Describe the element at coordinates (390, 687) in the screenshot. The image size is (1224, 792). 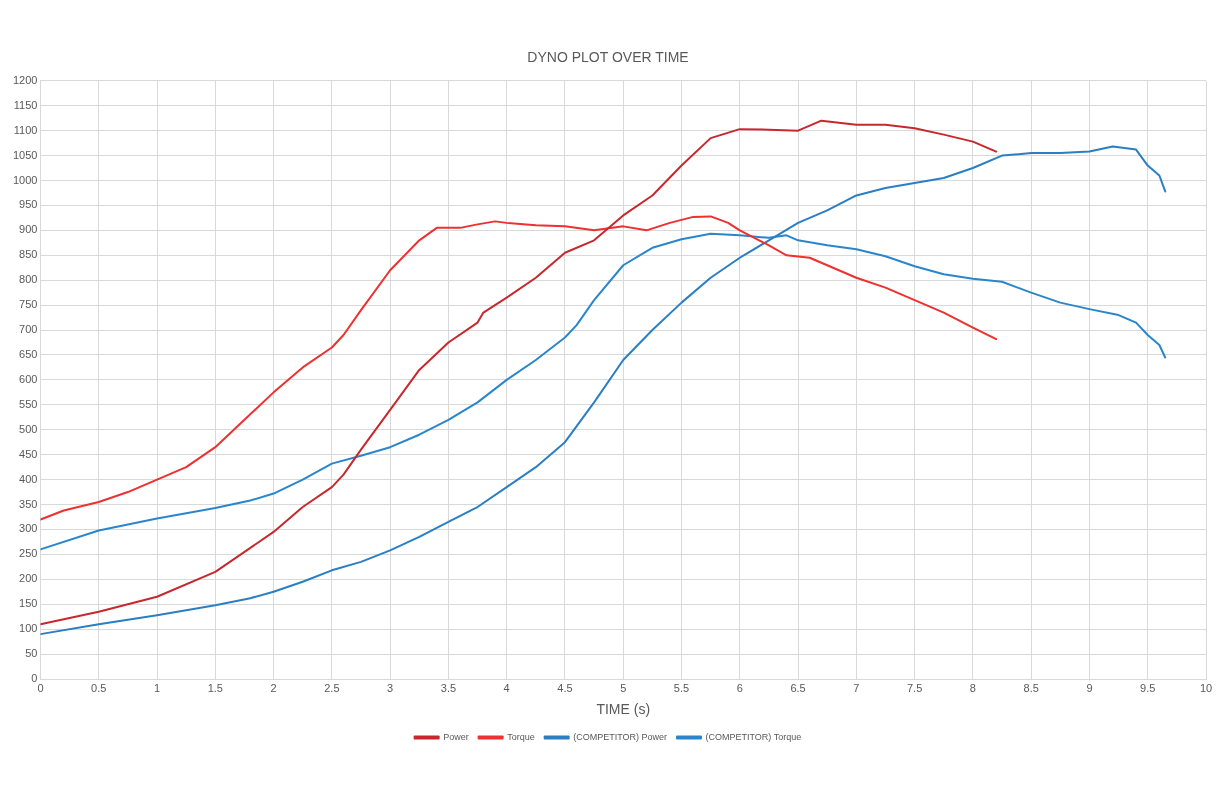
I see `x-tick-label: 3` at that location.